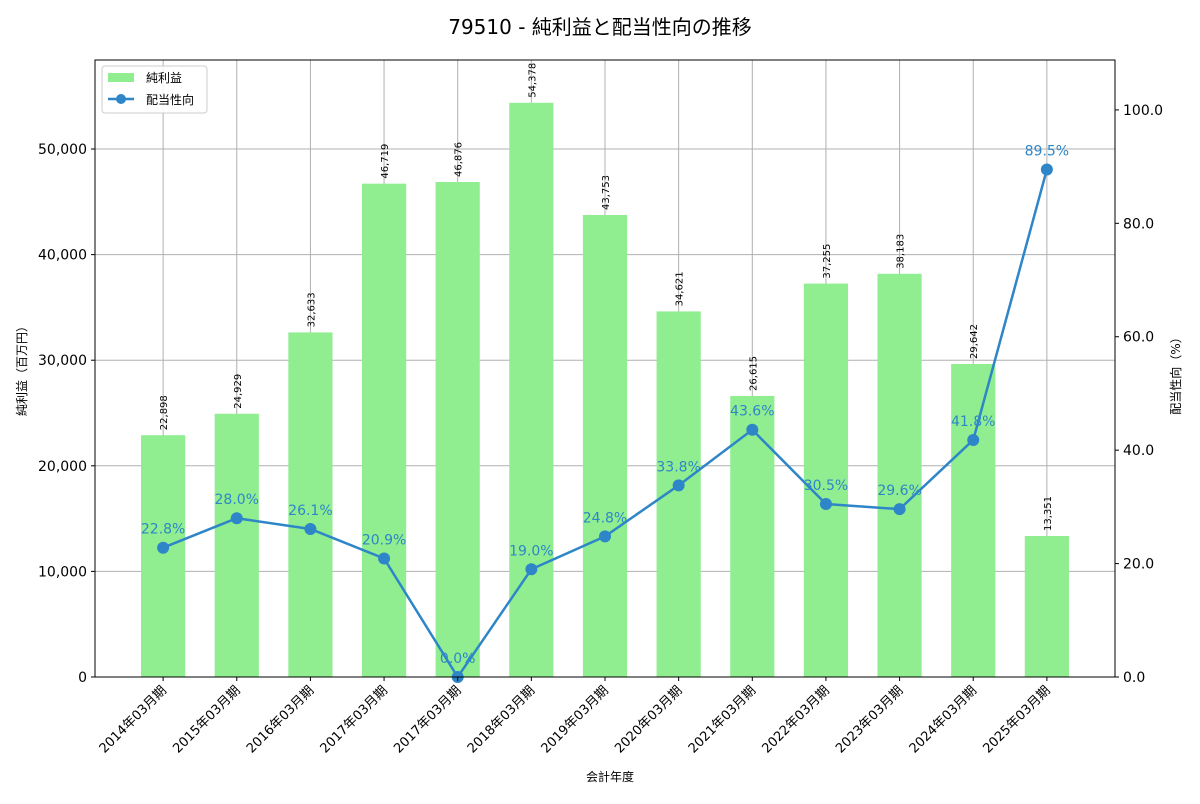  I want to click on bar-value-label: 26,615, so click(753, 373).